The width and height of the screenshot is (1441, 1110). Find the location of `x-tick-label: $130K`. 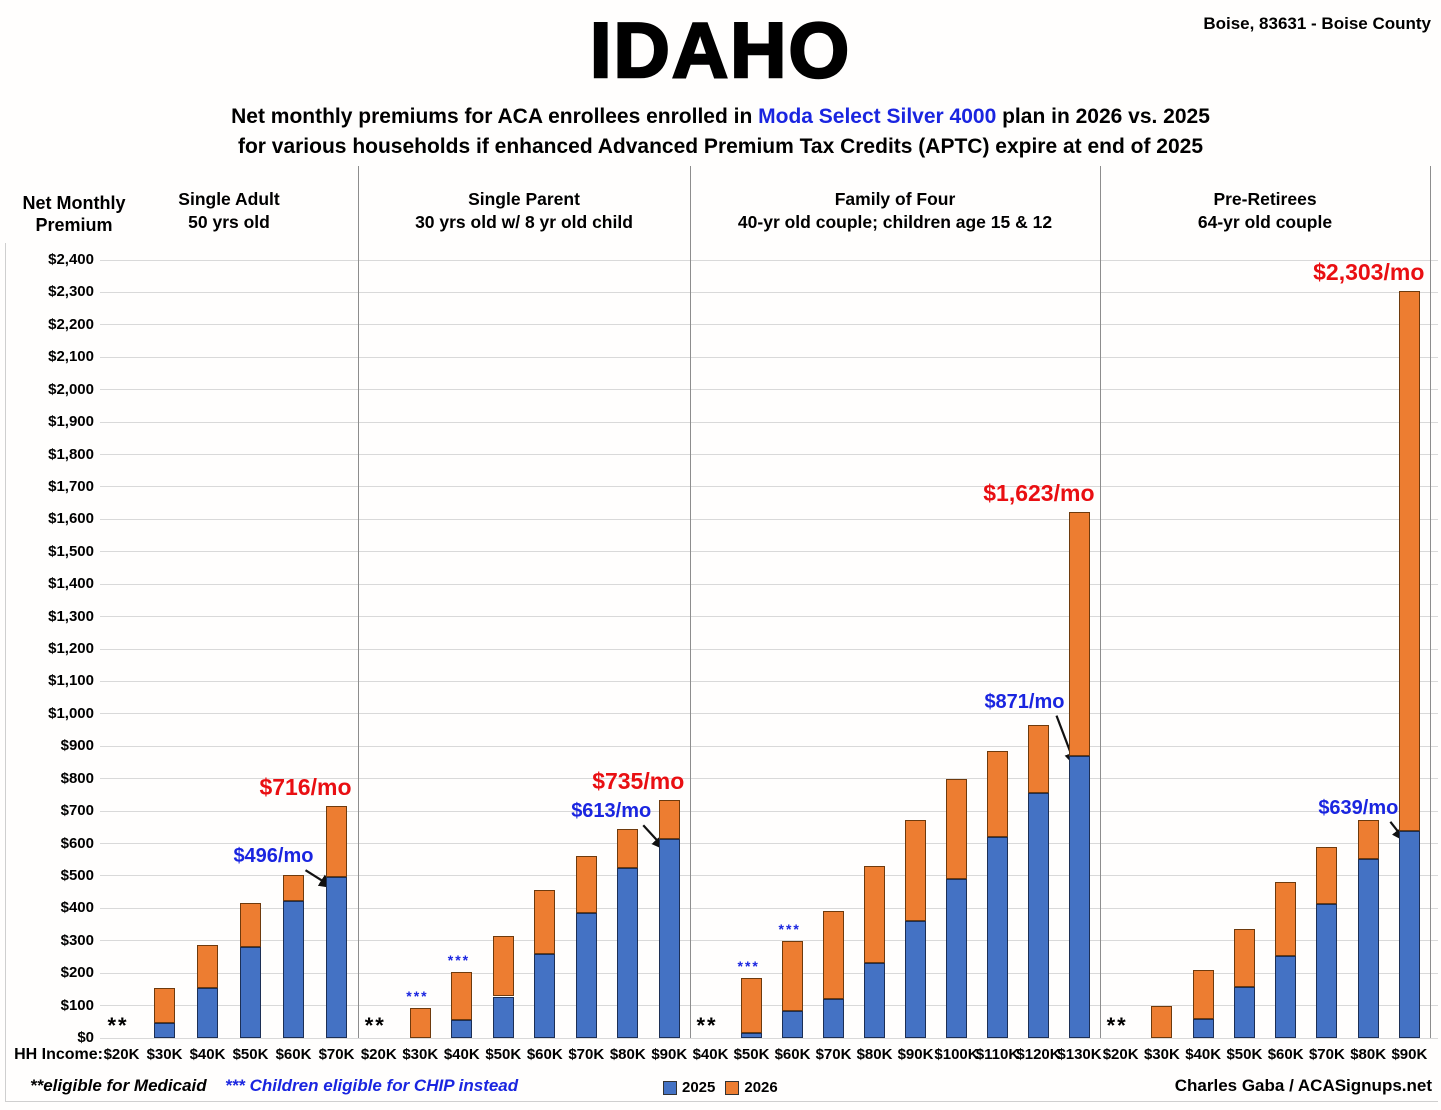

x-tick-label: $130K is located at coordinates (1079, 1054).